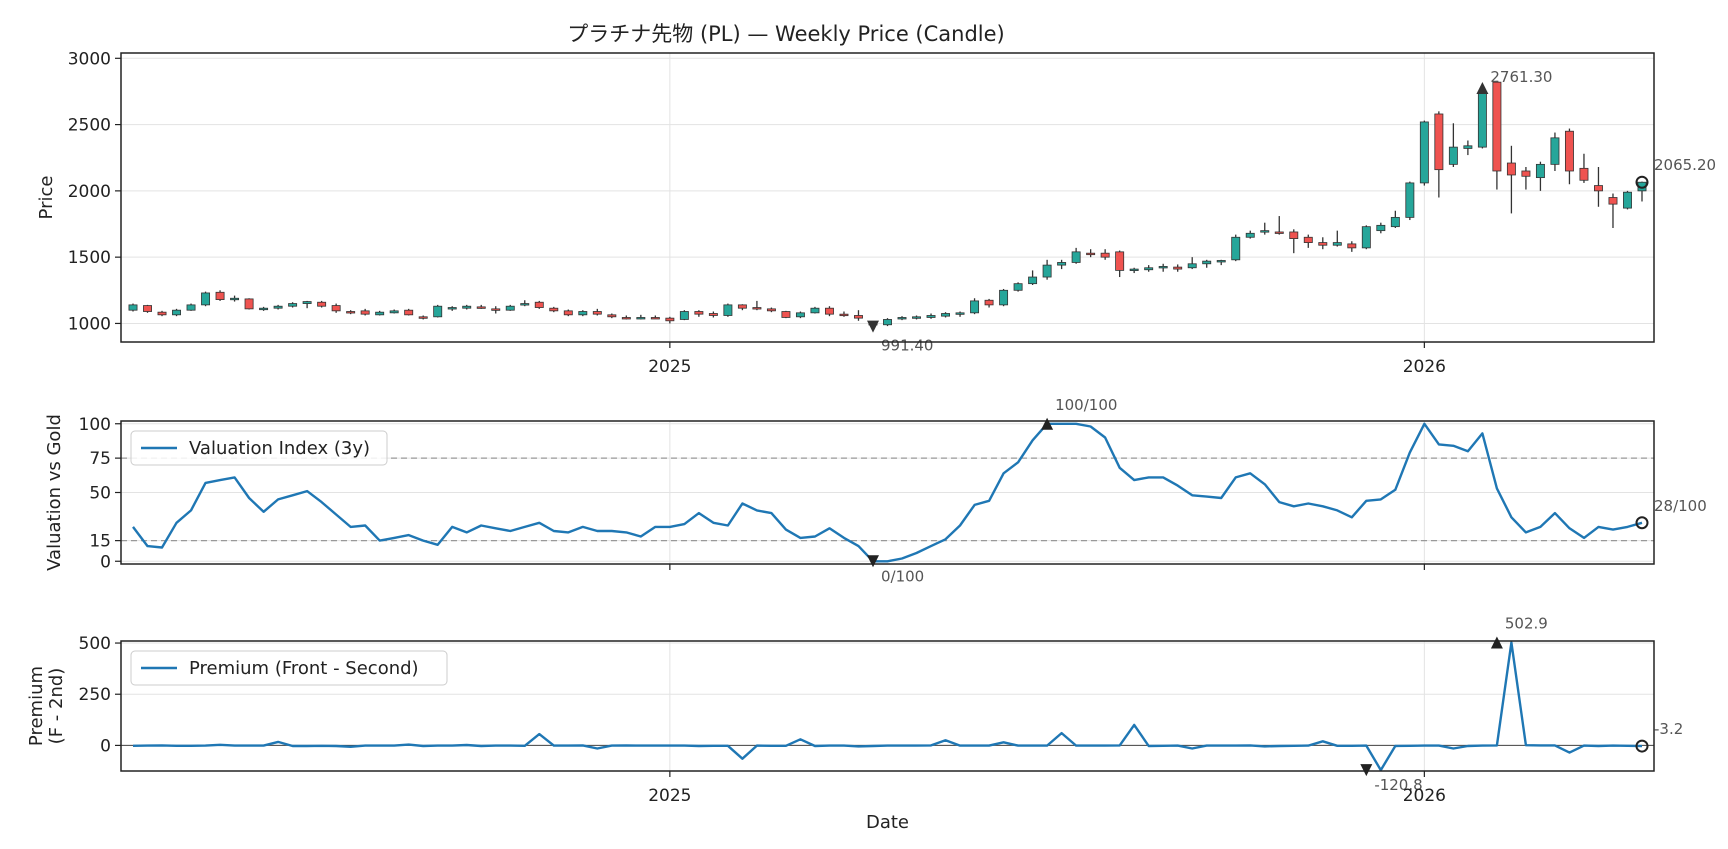 Image resolution: width=1728 pixels, height=849 pixels. What do you see at coordinates (89, 126) in the screenshot?
I see `y-tick-label: 2500` at bounding box center [89, 126].